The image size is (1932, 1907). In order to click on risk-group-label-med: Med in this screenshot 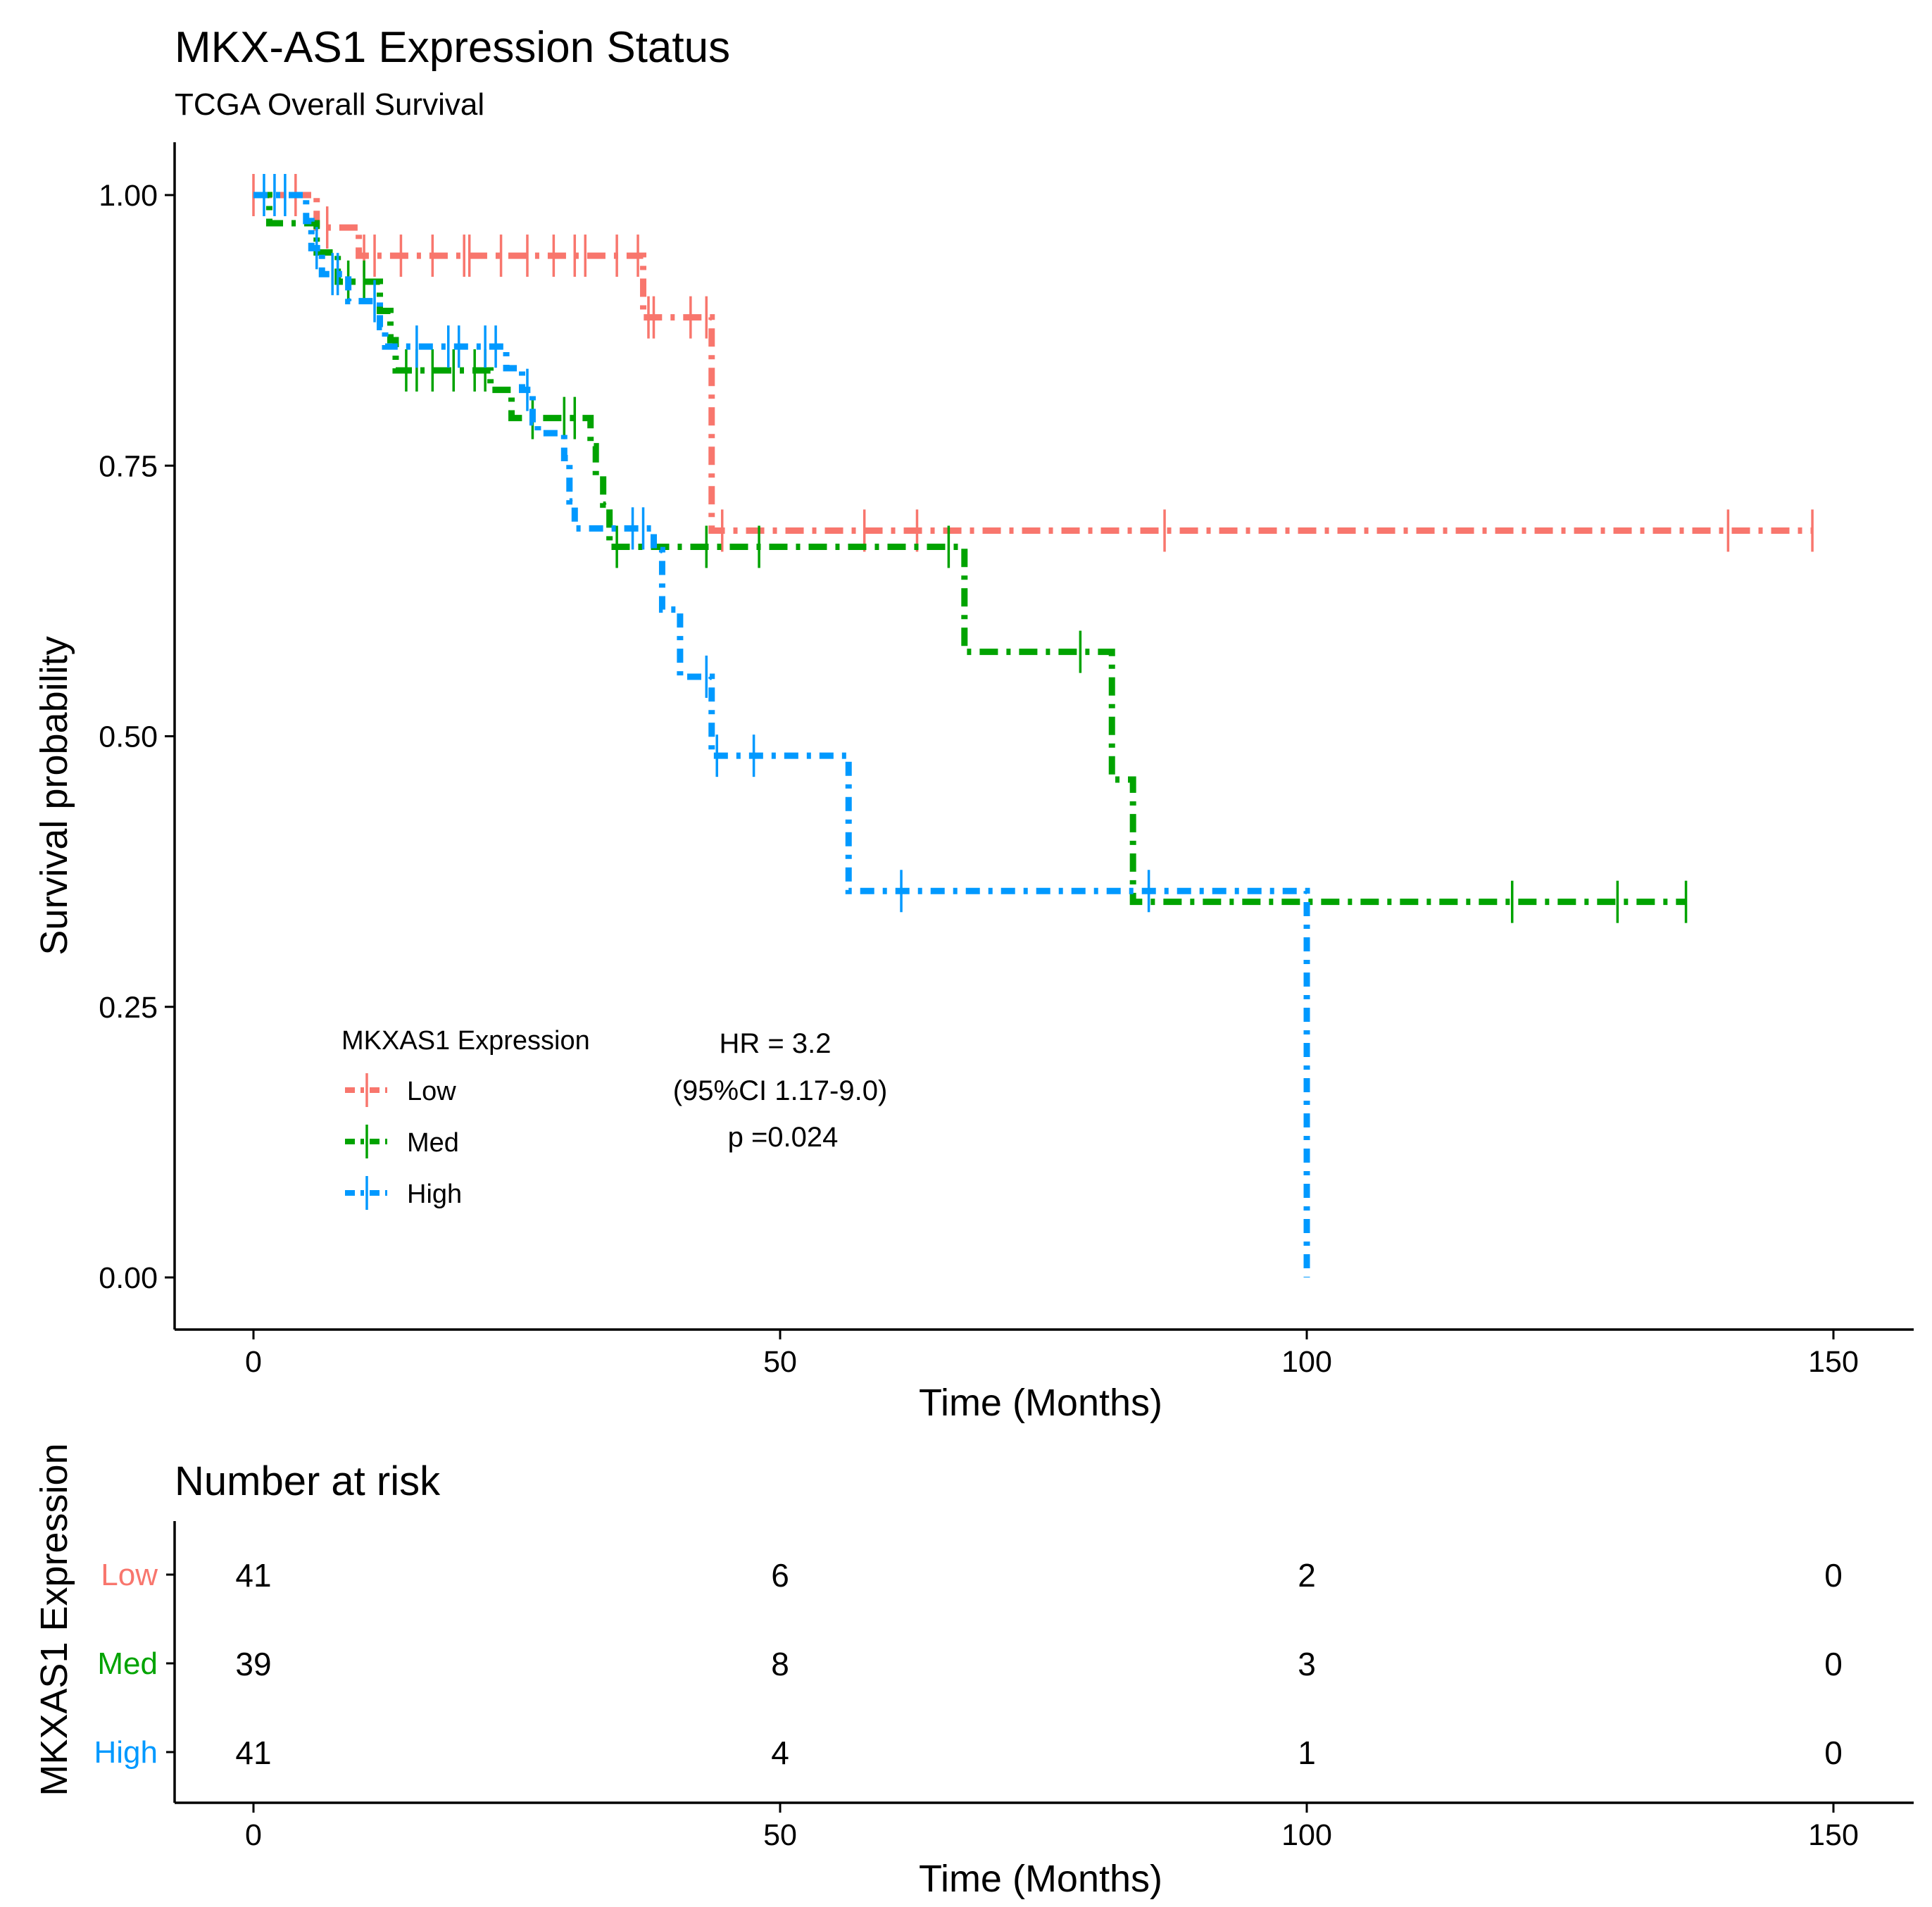, I will do `click(128, 1664)`.